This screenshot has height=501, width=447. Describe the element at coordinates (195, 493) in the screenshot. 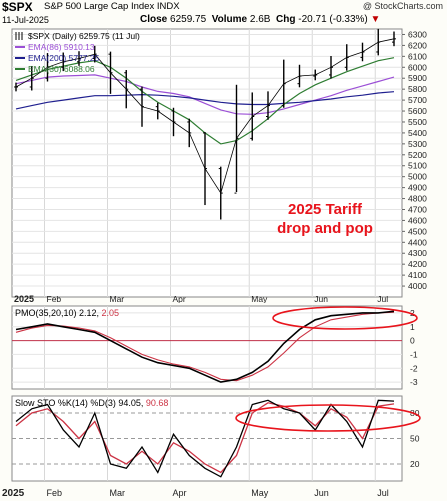

I see `bottom-date-axis: 2025 Feb Mar Apr May Jun Jul` at that location.